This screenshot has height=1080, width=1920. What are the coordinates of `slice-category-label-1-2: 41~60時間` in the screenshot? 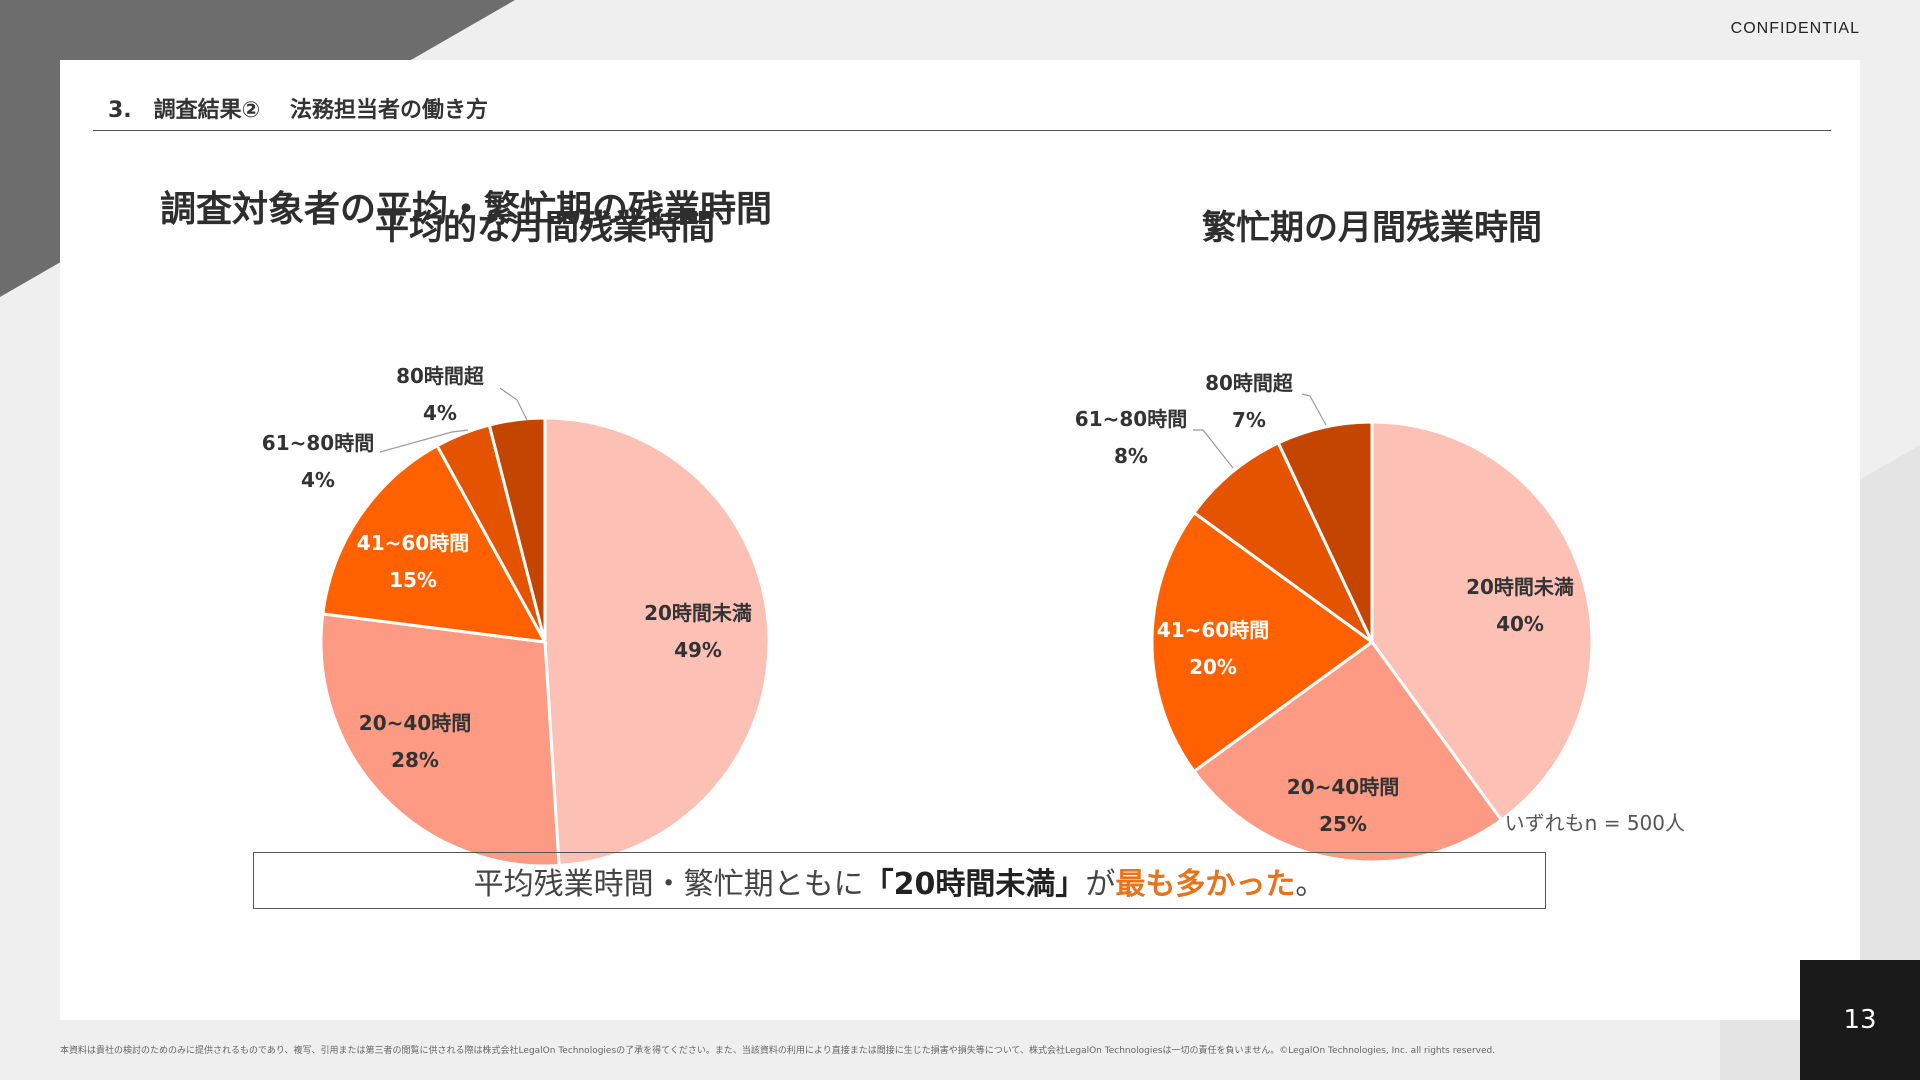 It's located at (1213, 630).